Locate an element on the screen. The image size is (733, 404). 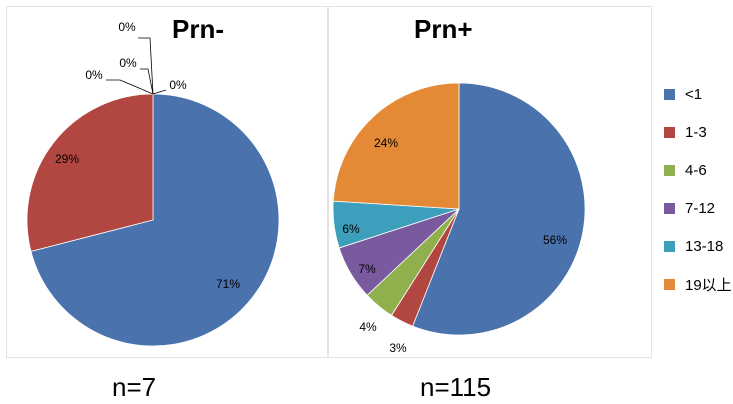
chart-title-prn-plus: Prn+ is located at coordinates (443, 29).